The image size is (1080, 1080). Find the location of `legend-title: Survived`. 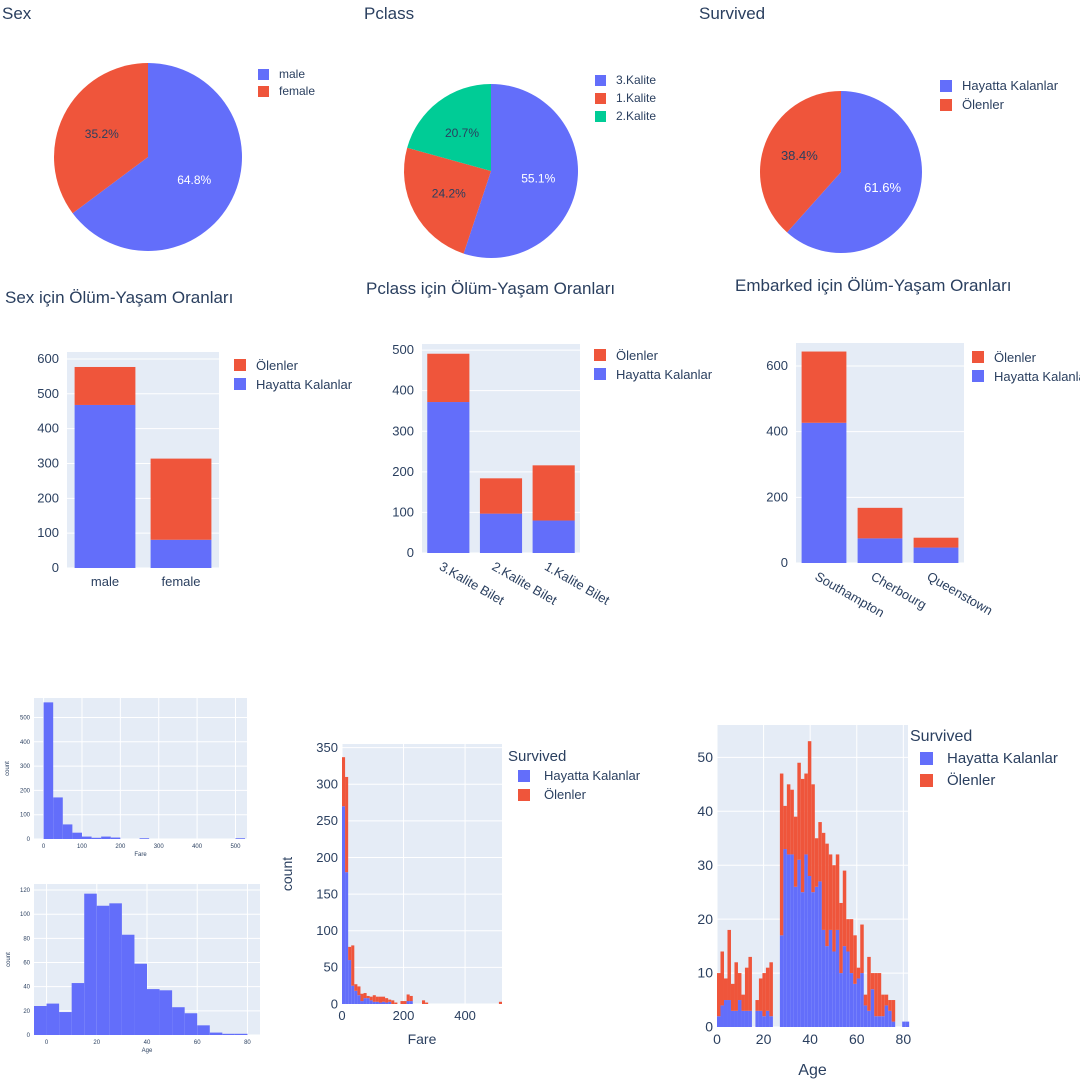

legend-title: Survived is located at coordinates (537, 756).